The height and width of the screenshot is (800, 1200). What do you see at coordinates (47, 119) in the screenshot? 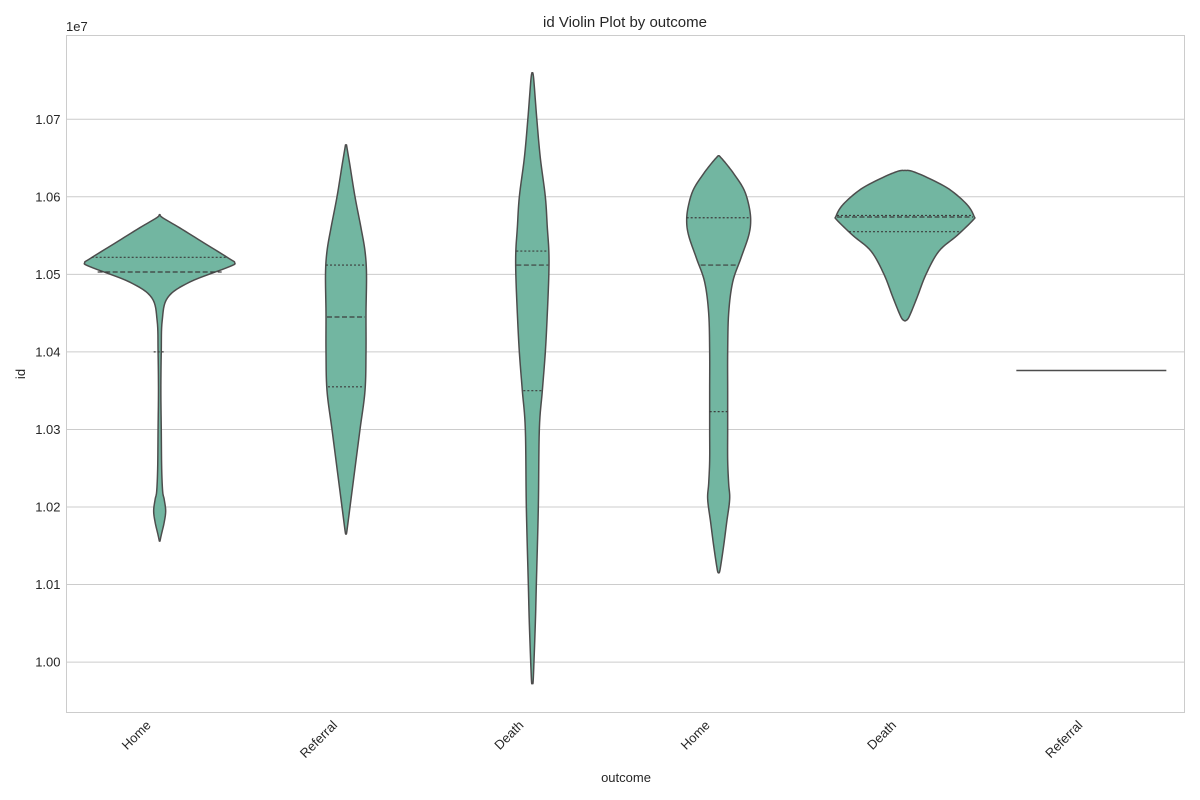
I see `y-tick-label: 1.07` at bounding box center [47, 119].